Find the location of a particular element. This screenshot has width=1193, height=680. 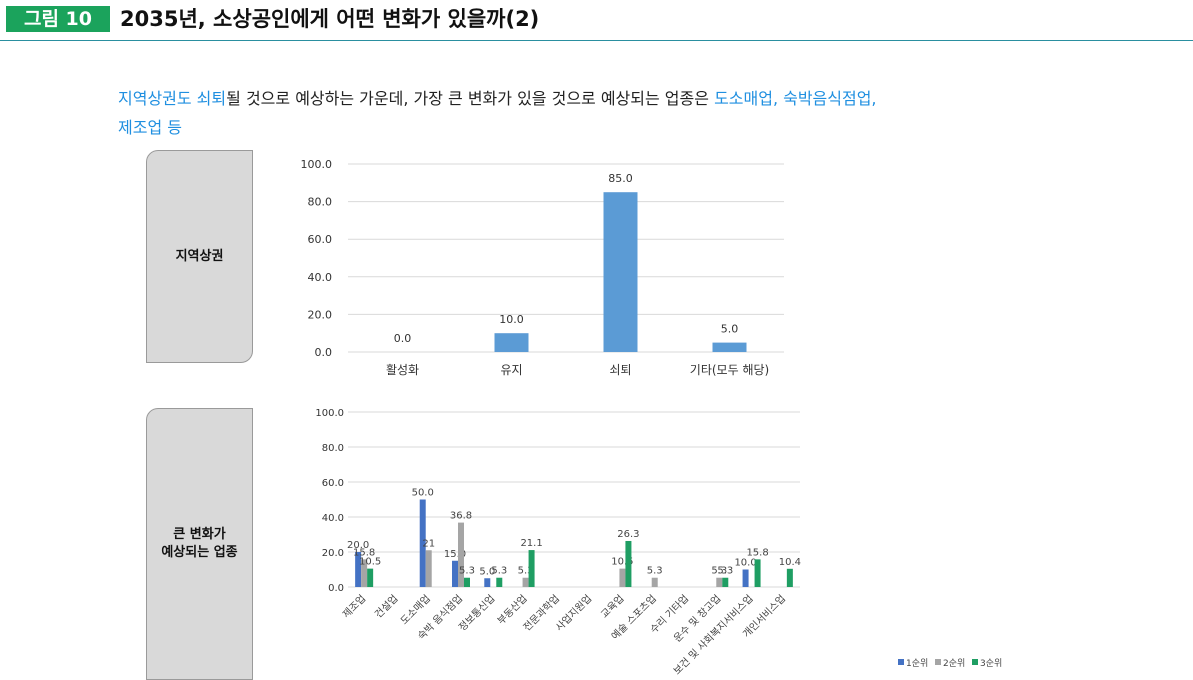

x-tick-label: 기타(모두 해당) is located at coordinates (729, 370).